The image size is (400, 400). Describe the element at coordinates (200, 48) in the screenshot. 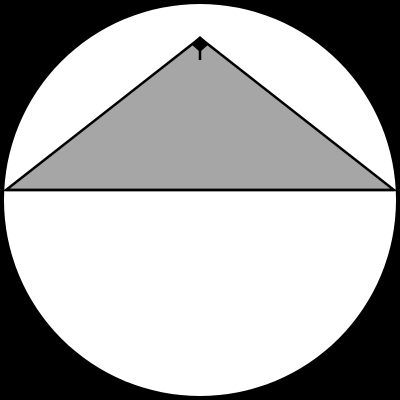

I see `right-angle-marker-icon` at that location.